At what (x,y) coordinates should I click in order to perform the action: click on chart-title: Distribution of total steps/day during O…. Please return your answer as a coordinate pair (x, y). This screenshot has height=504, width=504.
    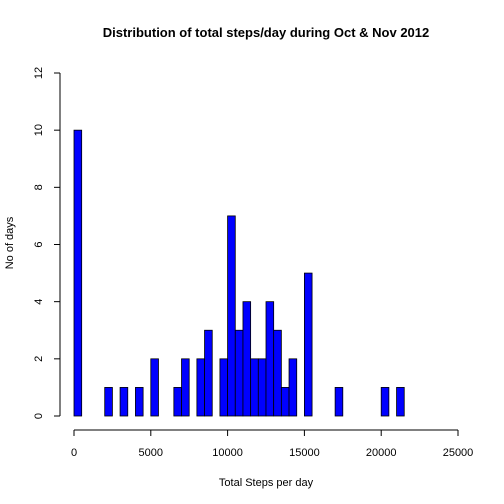
    Looking at the image, I should click on (266, 32).